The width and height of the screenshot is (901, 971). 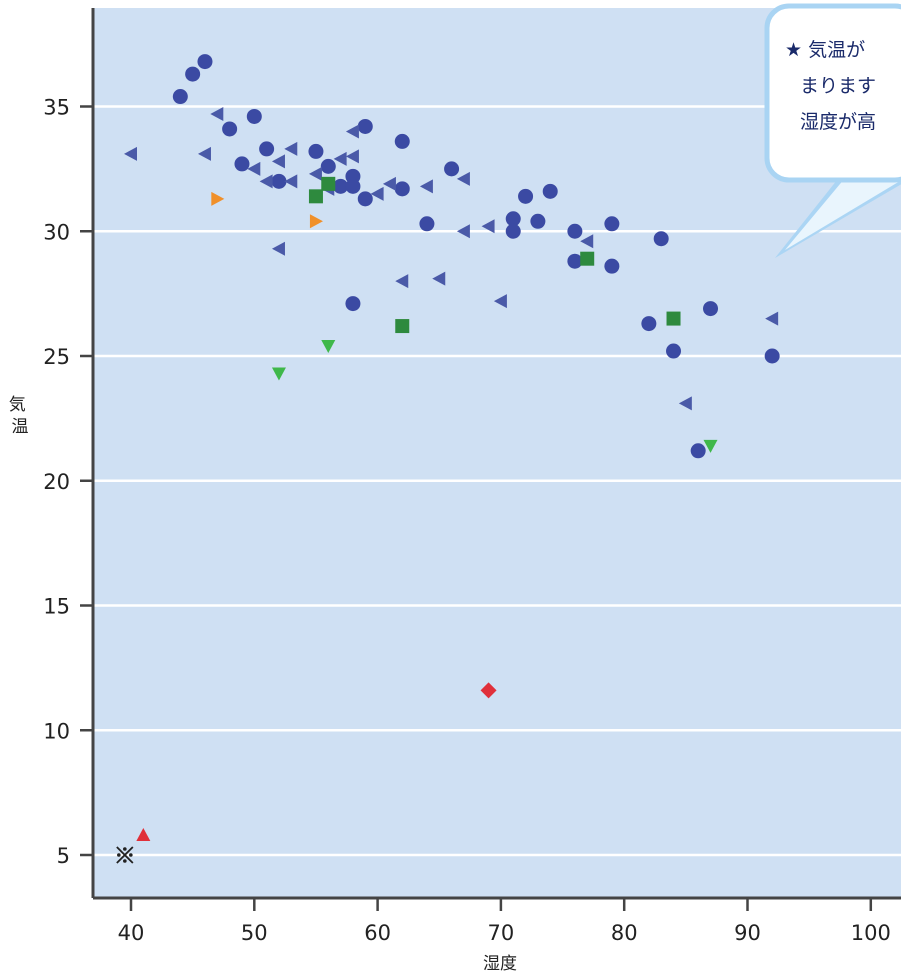 What do you see at coordinates (20, 416) in the screenshot?
I see `y-axis-title: 気 温` at bounding box center [20, 416].